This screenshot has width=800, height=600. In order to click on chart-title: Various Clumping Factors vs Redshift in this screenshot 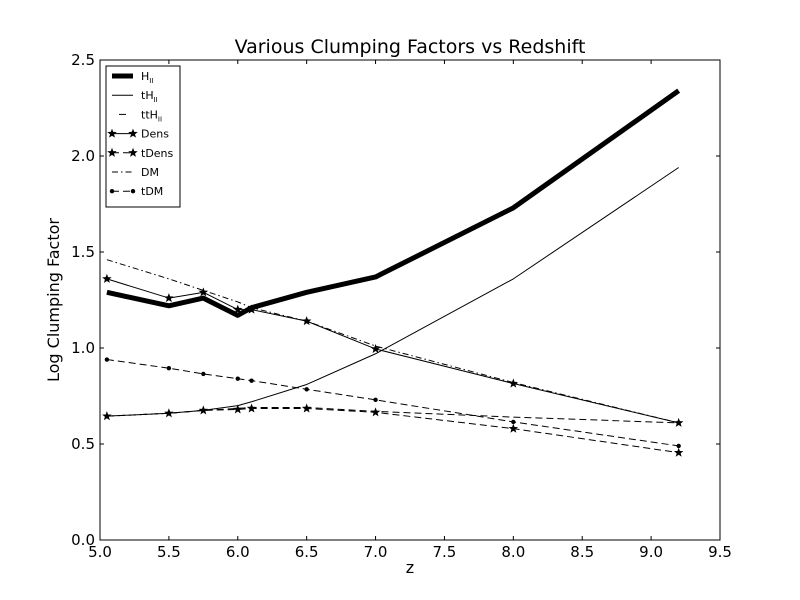, I will do `click(410, 47)`.